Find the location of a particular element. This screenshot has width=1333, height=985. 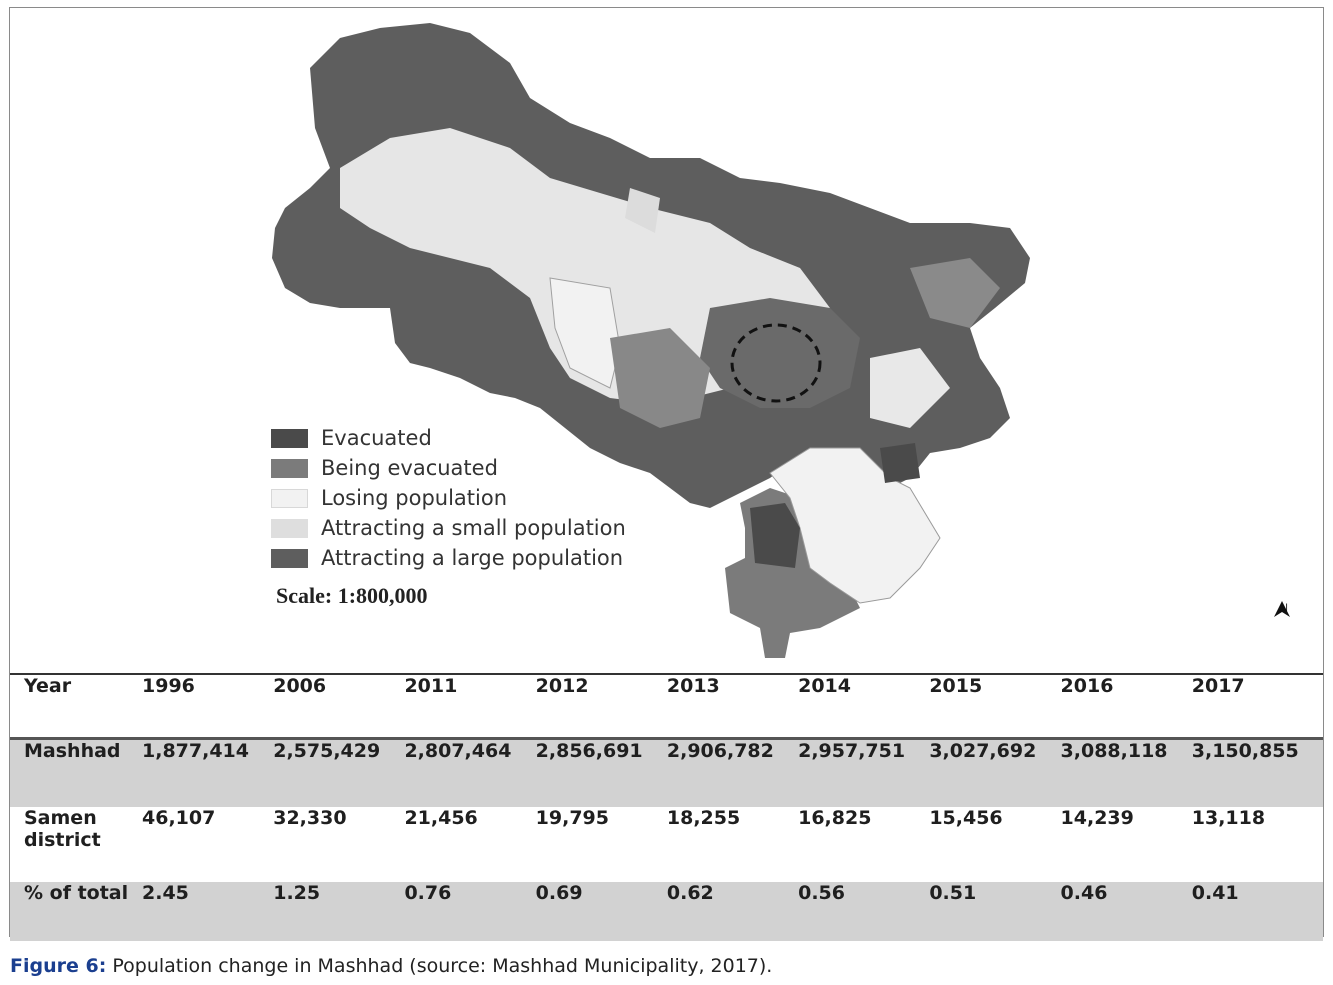

row-label: Mashhad is located at coordinates (72, 750).